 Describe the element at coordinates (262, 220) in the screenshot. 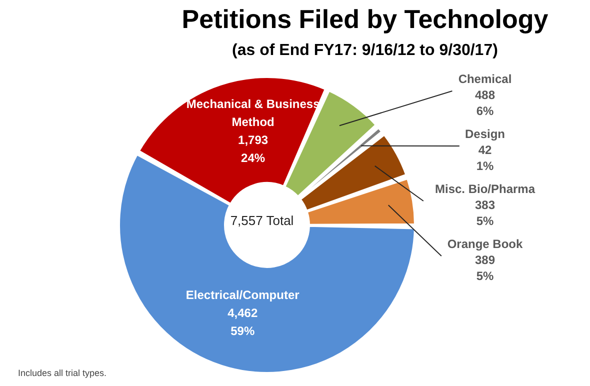

I see `text: 7,557 Total` at that location.